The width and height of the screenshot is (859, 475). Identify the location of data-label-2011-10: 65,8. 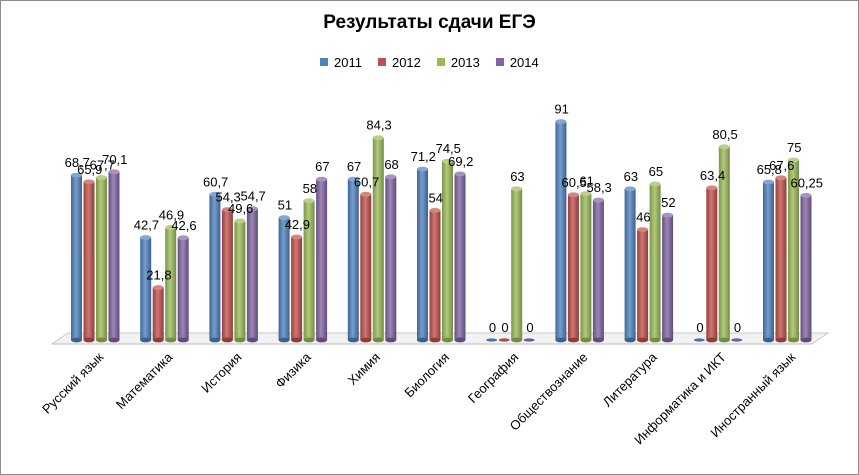
(769, 169).